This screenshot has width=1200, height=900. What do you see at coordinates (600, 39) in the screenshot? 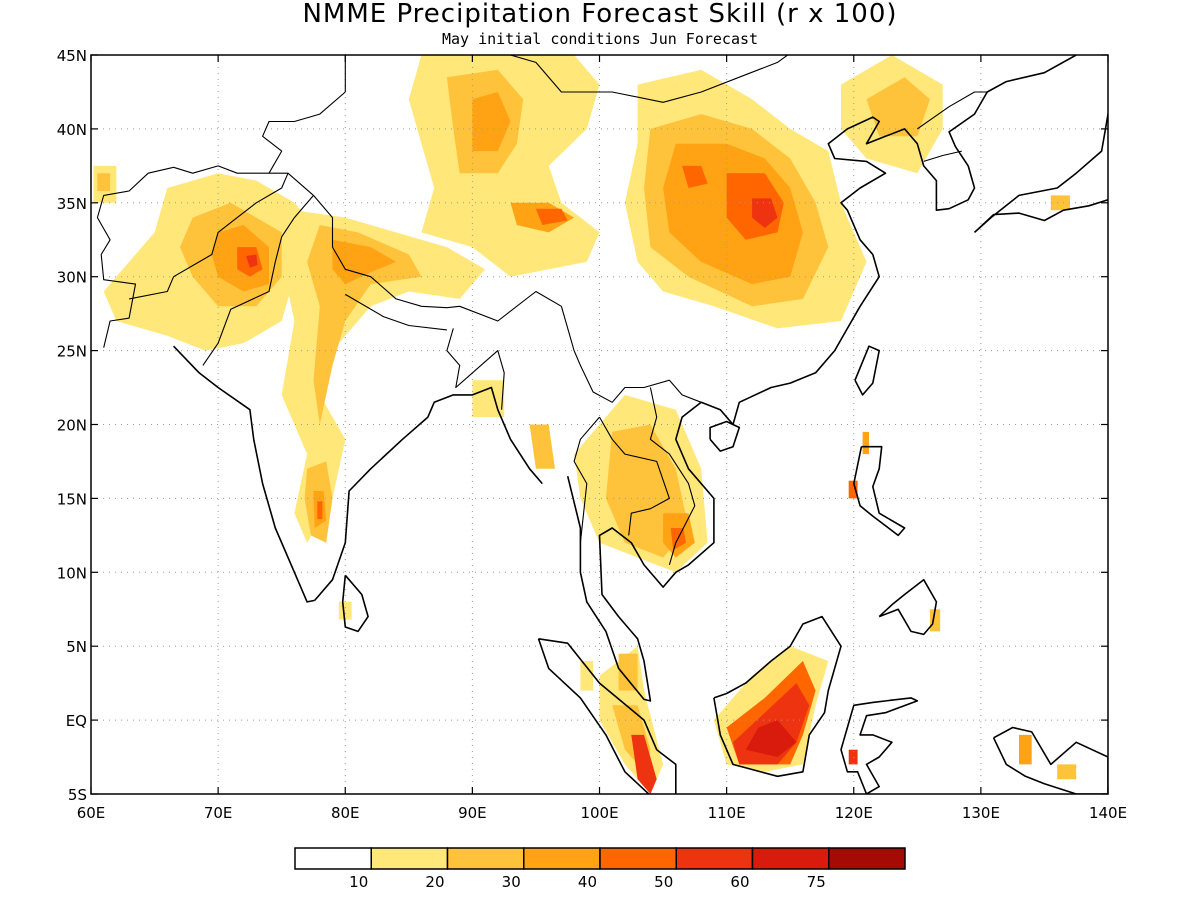
I see `figure-subtitle: May initial conditions Jun Forecast` at bounding box center [600, 39].